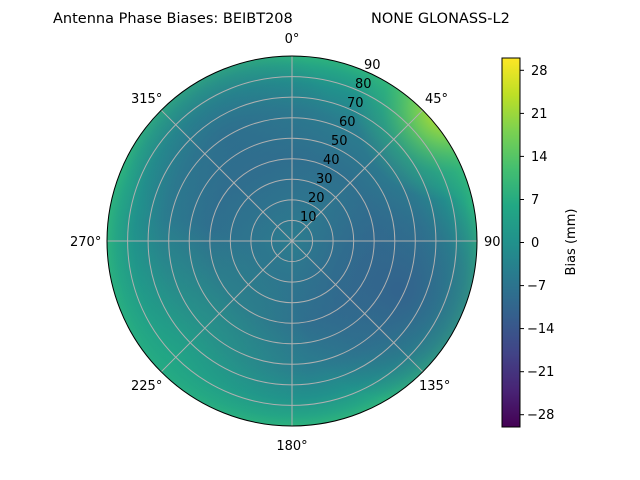 The width and height of the screenshot is (640, 480). What do you see at coordinates (347, 122) in the screenshot?
I see `r-tick-60: 60` at bounding box center [347, 122].